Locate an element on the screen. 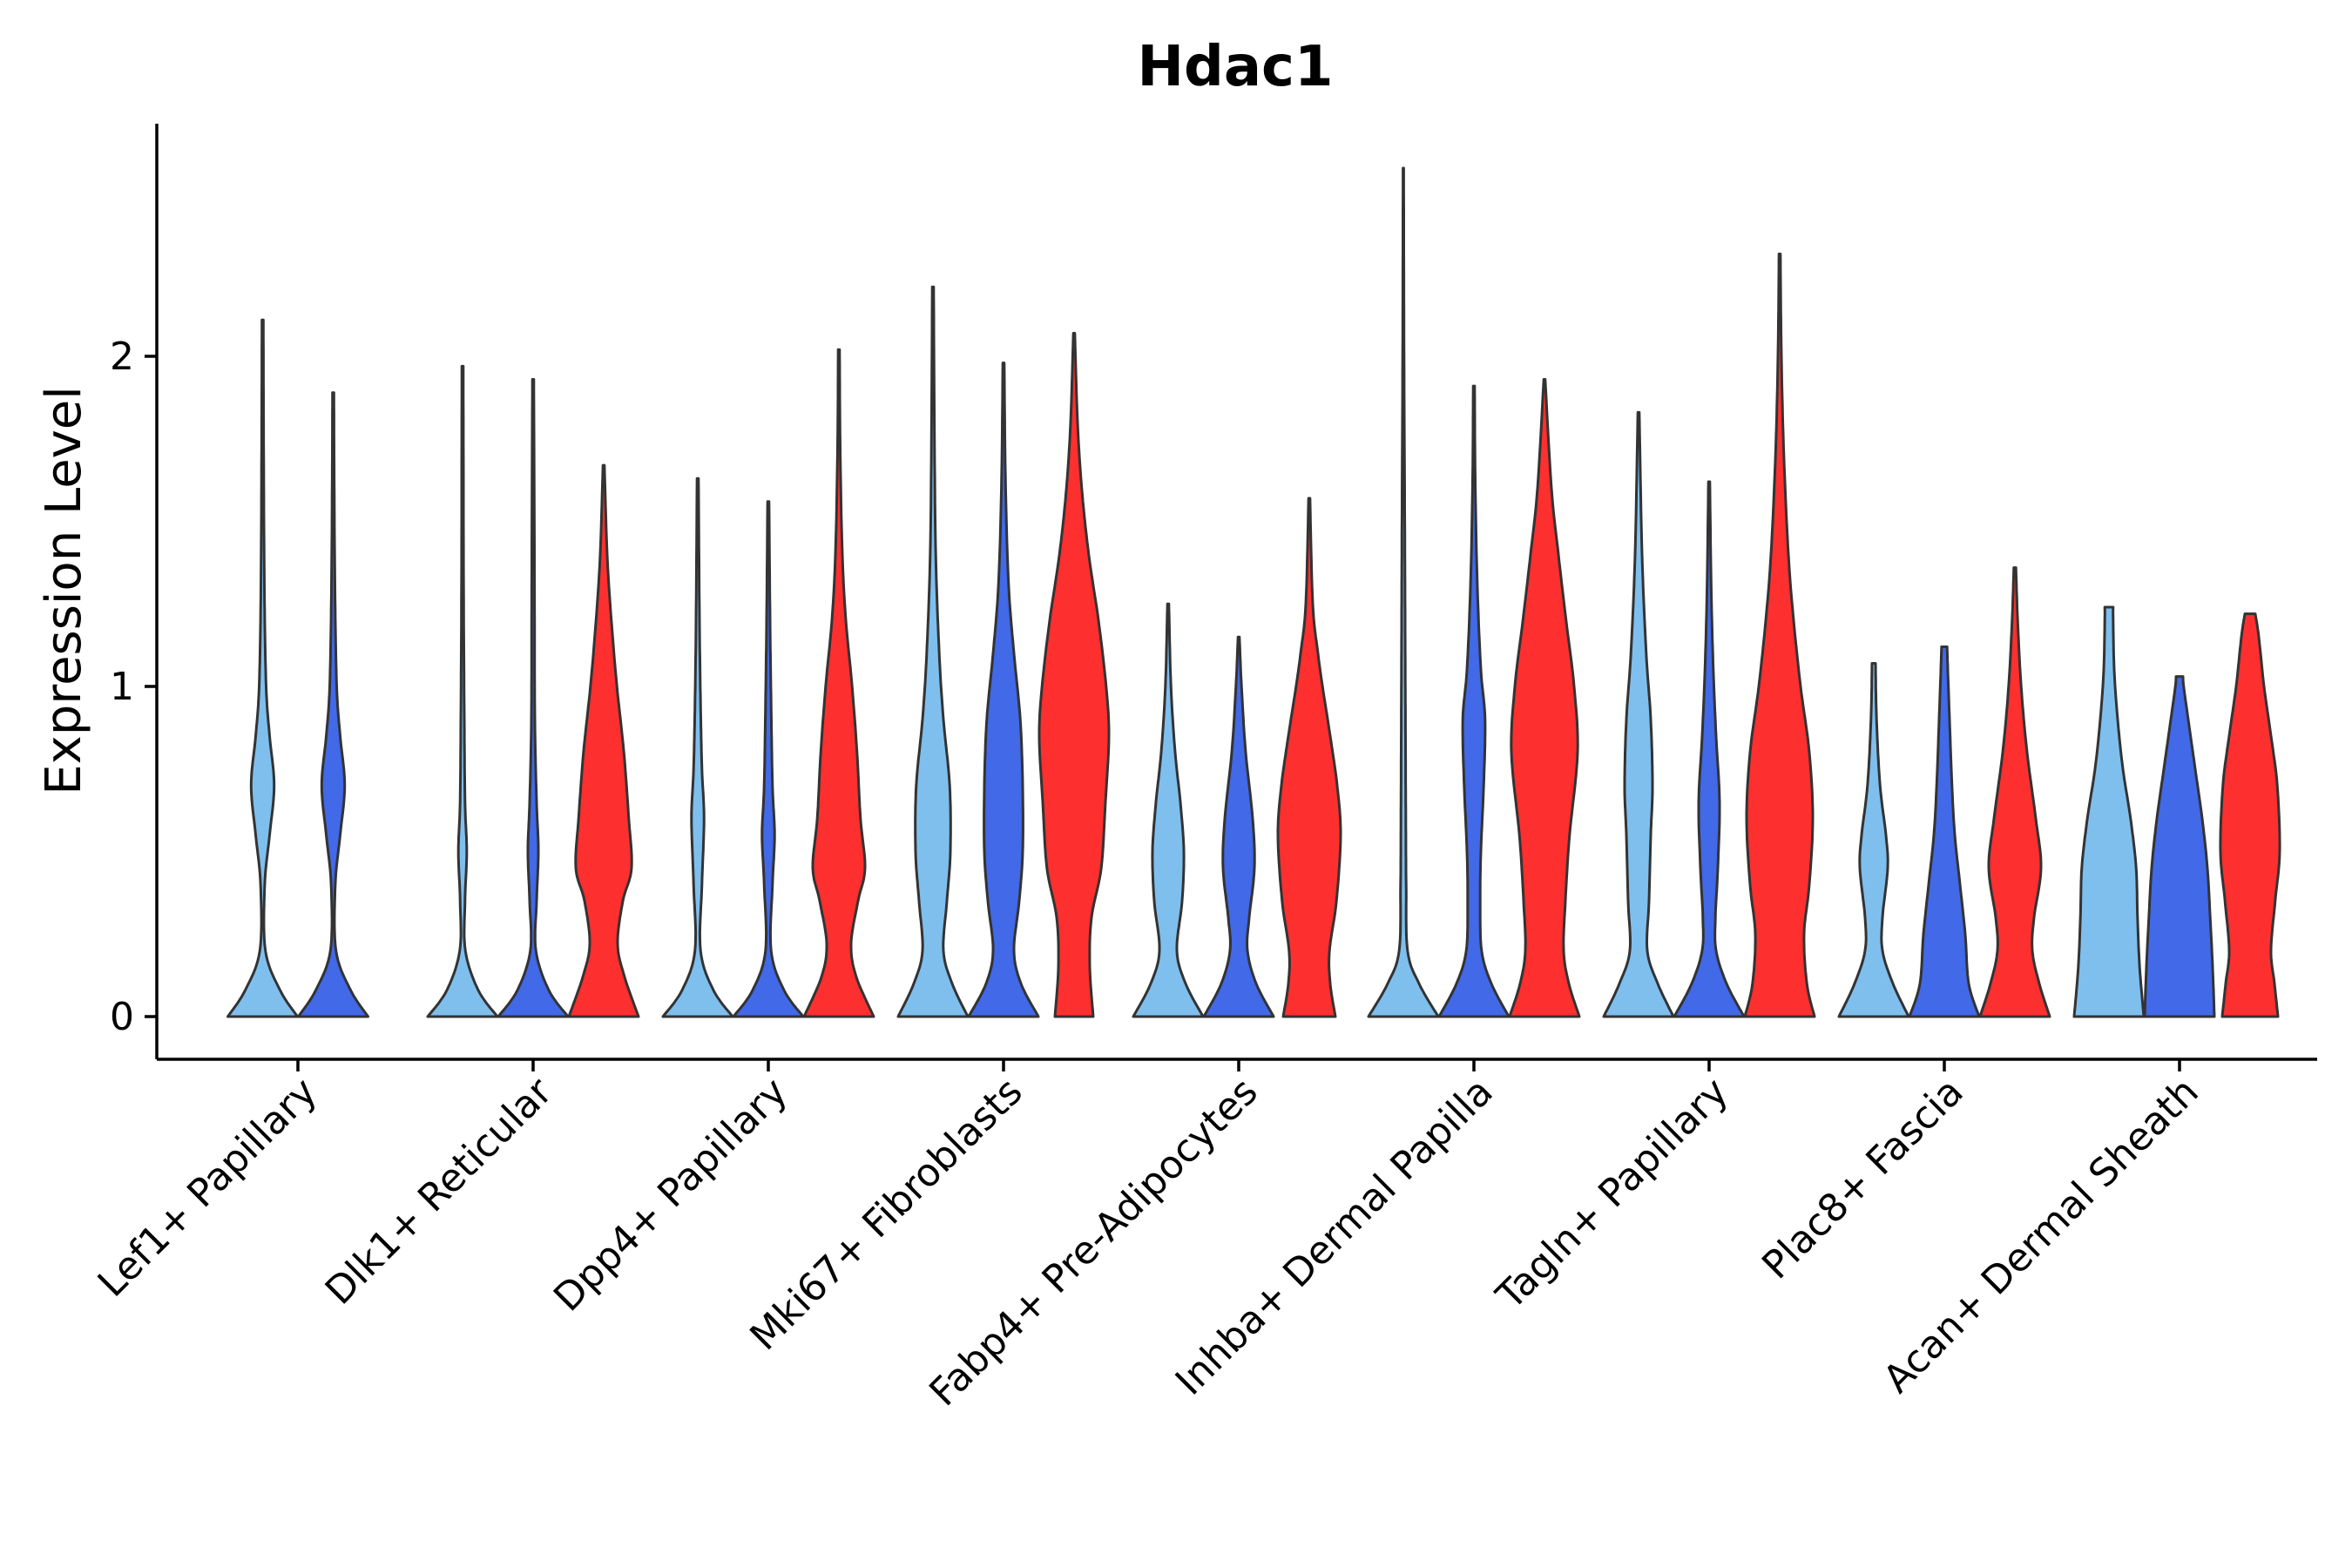 The image size is (2352, 1568). y-ticks-group: 0 1 2 is located at coordinates (134, 687).